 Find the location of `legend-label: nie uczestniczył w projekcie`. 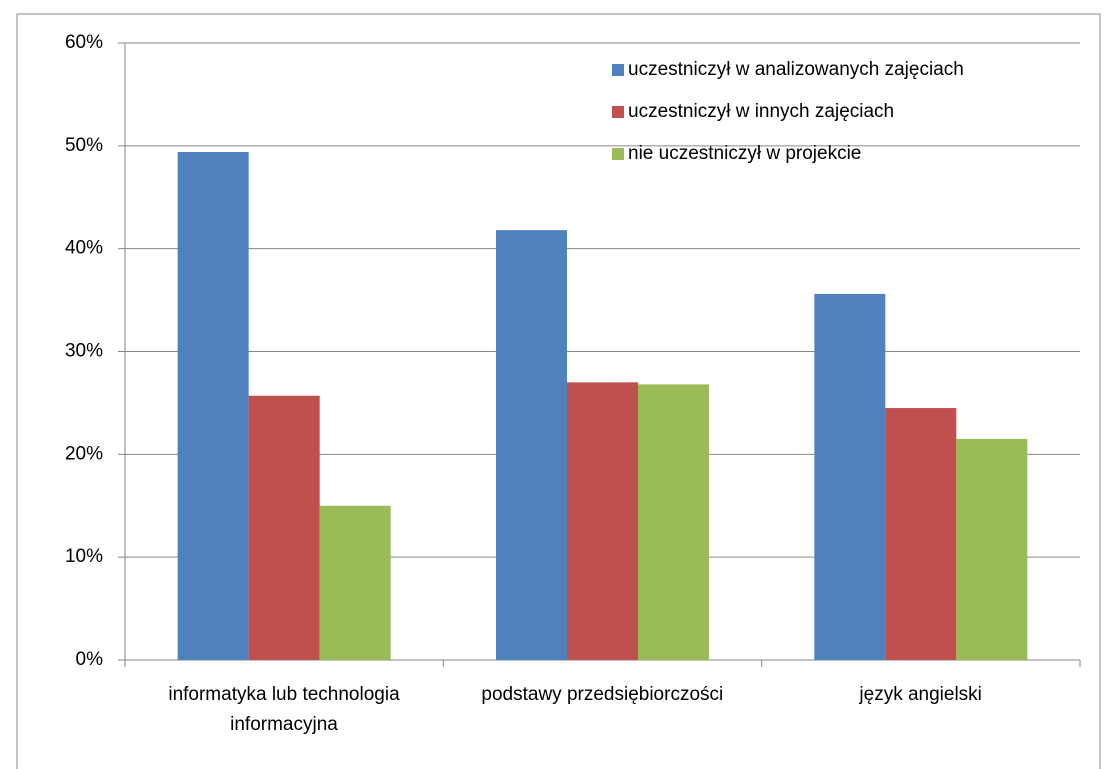

legend-label: nie uczestniczył w projekcie is located at coordinates (744, 153).